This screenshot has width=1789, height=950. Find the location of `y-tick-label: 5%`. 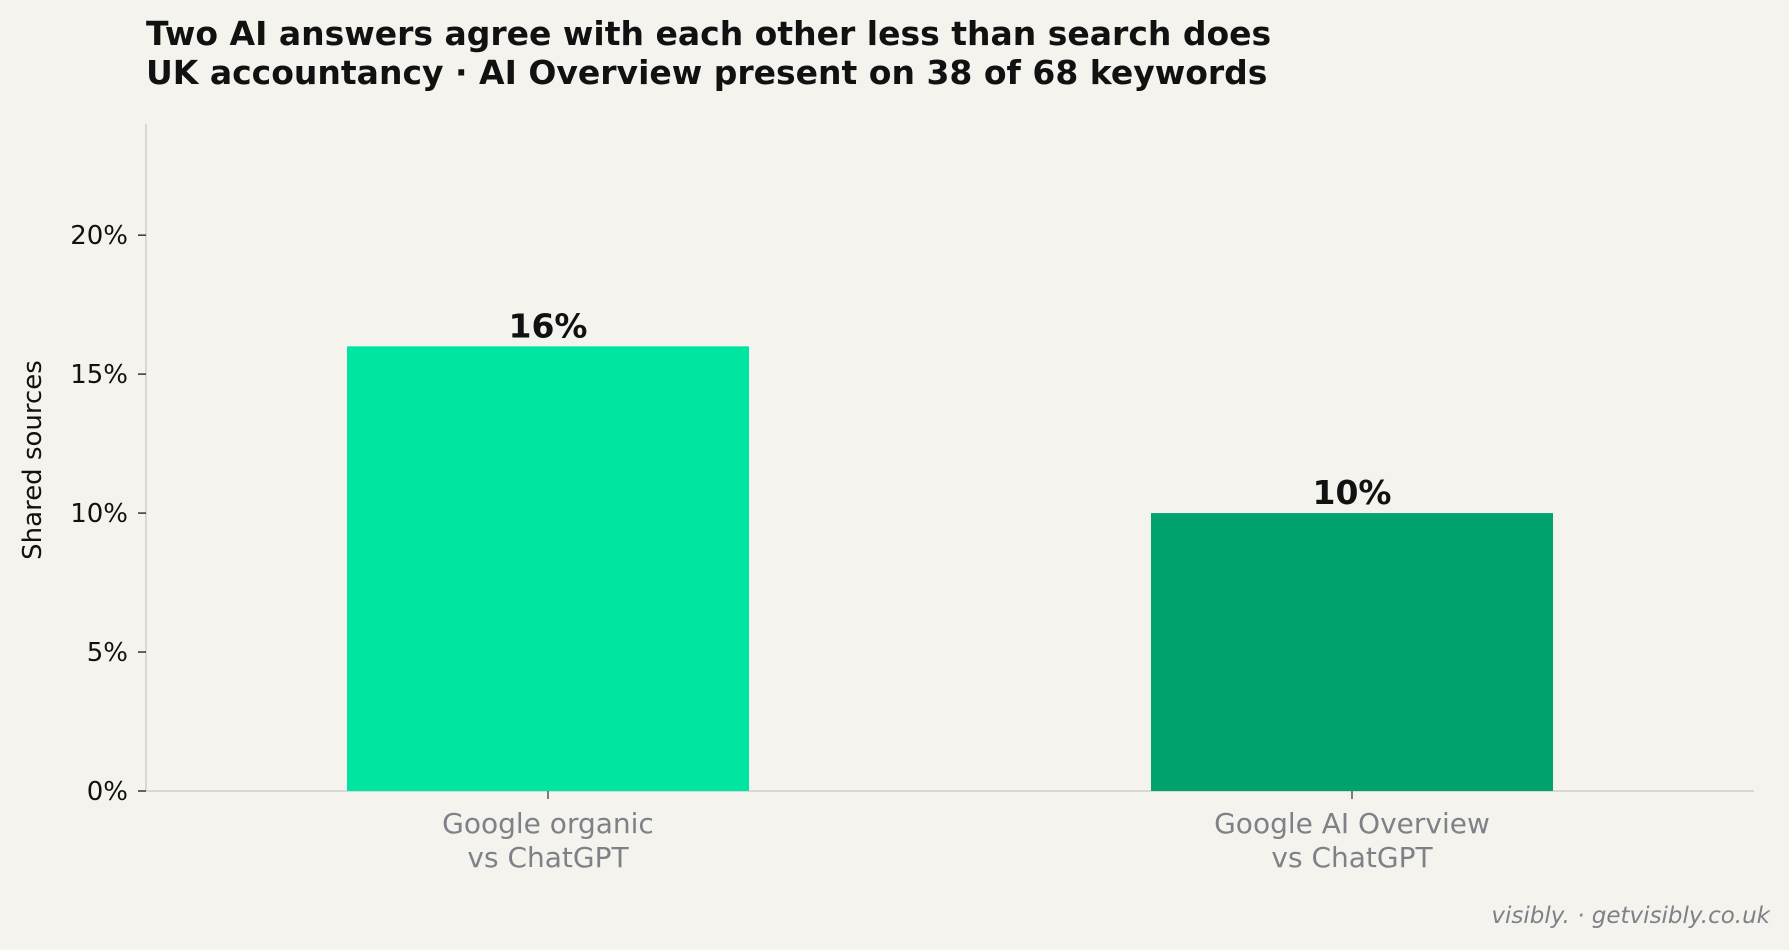

y-tick-label: 5% is located at coordinates (107, 653).